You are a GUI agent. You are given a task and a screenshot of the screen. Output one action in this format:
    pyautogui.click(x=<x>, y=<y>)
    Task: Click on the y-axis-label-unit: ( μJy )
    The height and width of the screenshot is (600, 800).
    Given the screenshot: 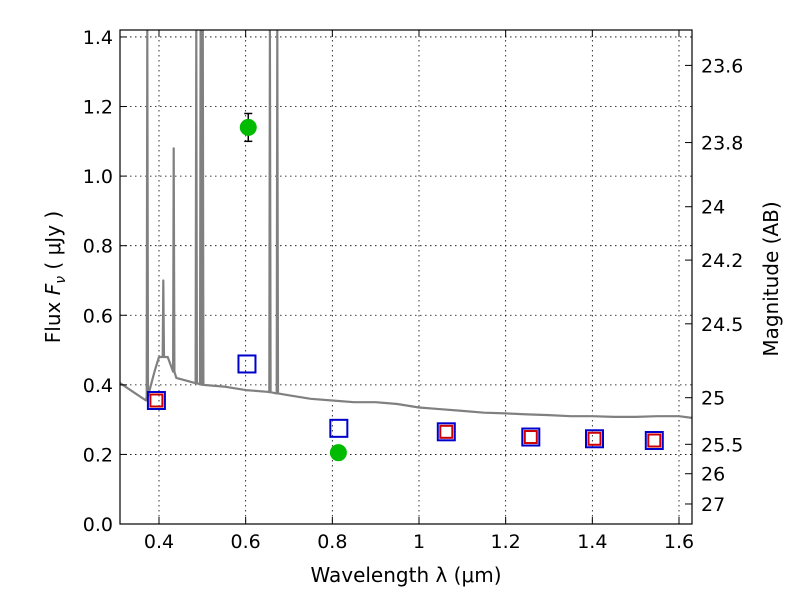 What is the action you would take?
    pyautogui.click(x=53, y=243)
    